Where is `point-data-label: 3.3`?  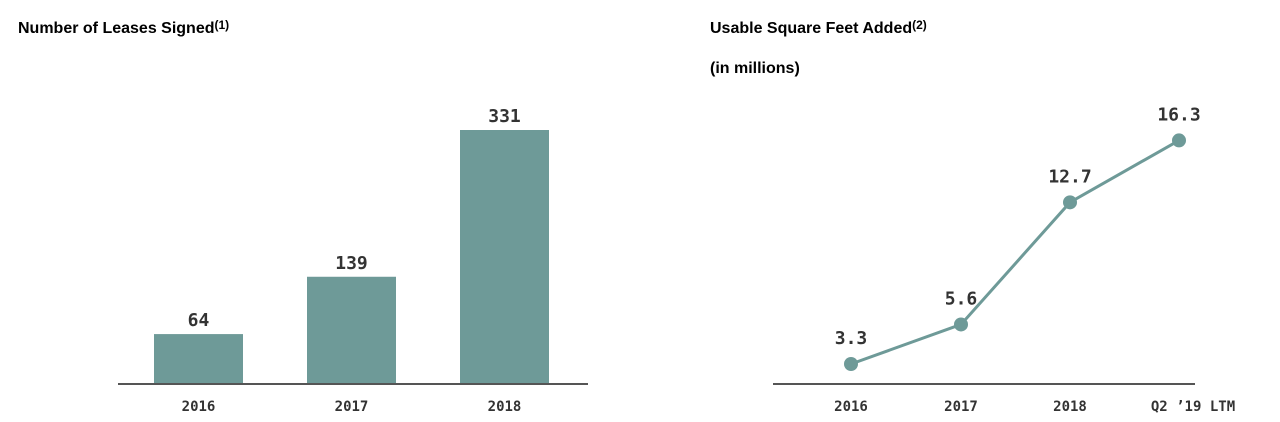 point-data-label: 3.3 is located at coordinates (851, 338).